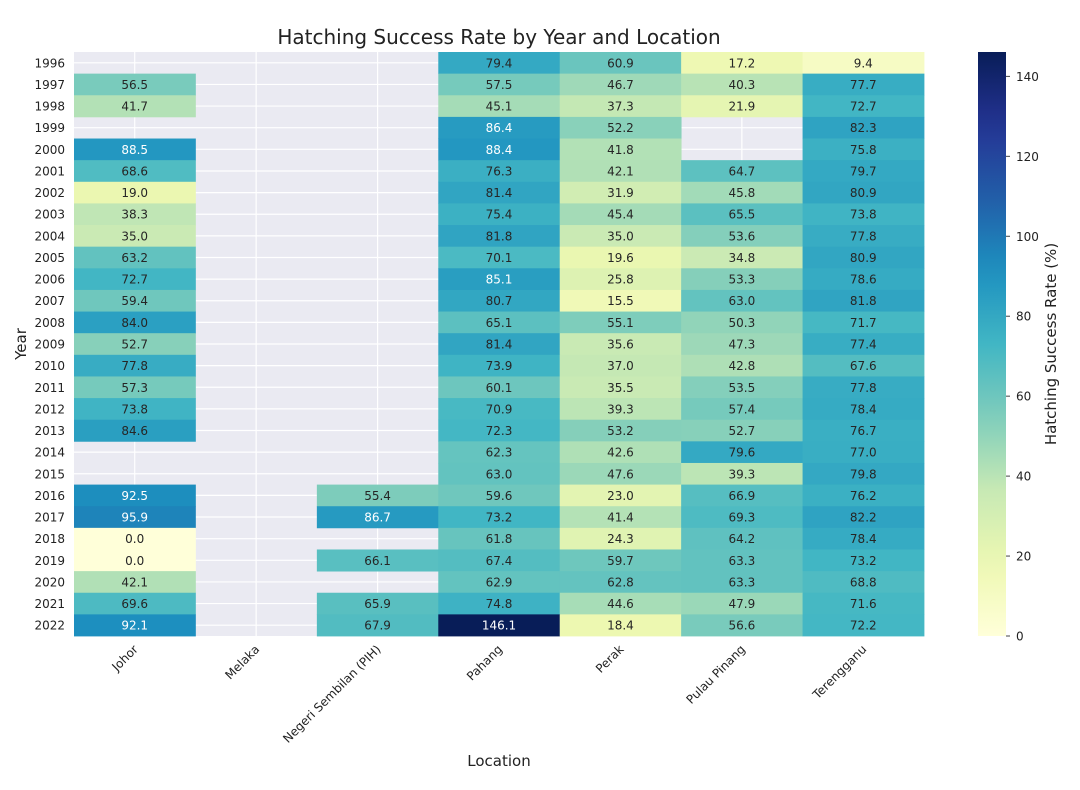 The image size is (1080, 790). Describe the element at coordinates (499, 258) in the screenshot. I see `cell-value-label: 70.1` at that location.